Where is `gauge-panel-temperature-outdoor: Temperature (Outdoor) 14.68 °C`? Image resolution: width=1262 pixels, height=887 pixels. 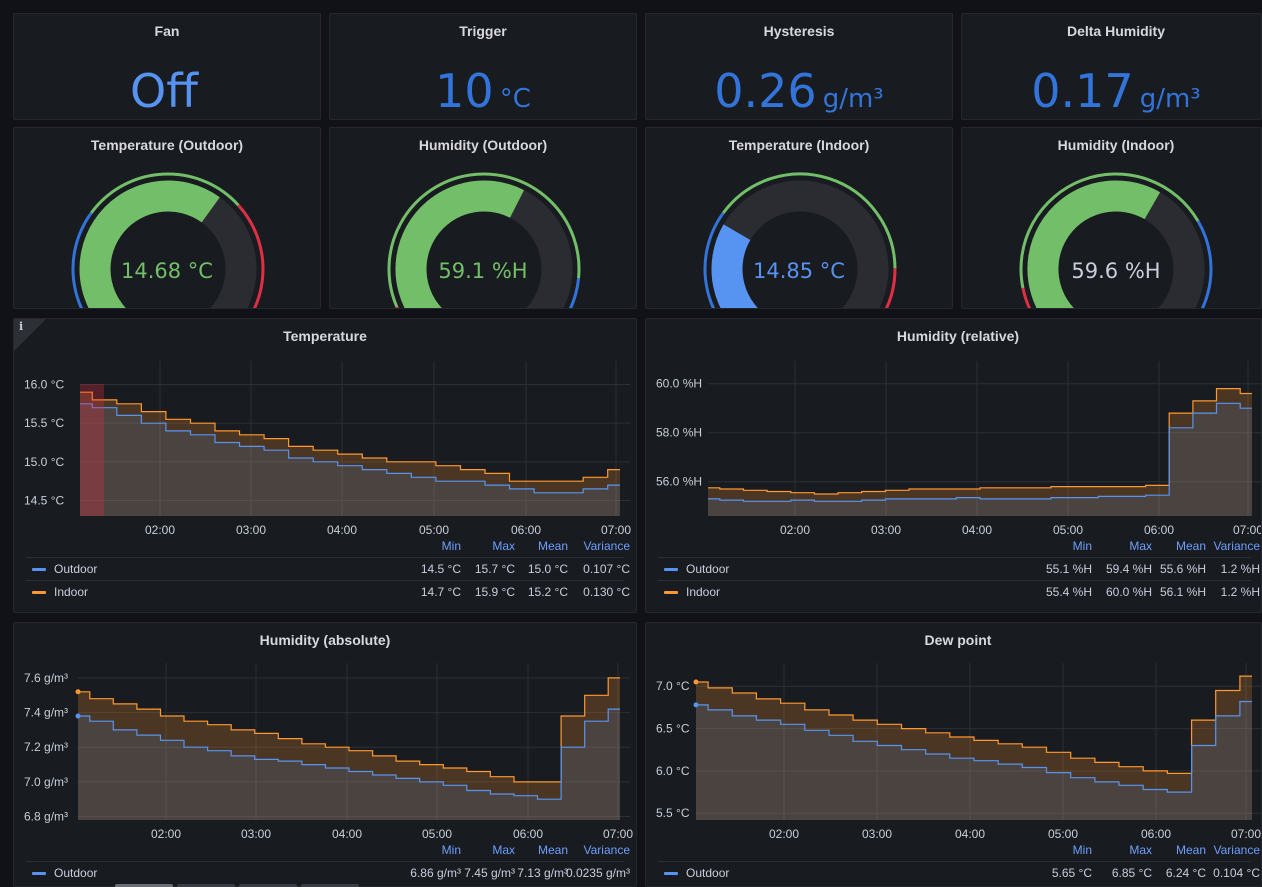 gauge-panel-temperature-outdoor: Temperature (Outdoor) 14.68 °C is located at coordinates (167, 218).